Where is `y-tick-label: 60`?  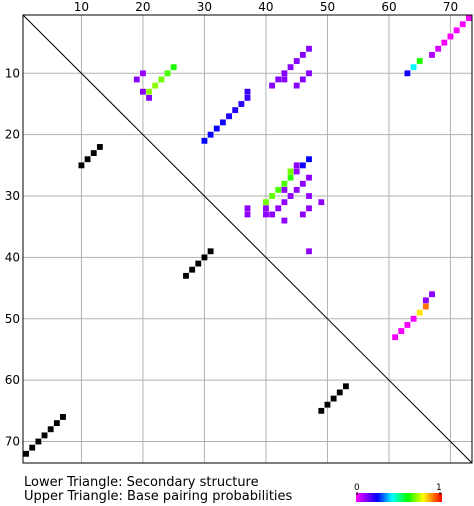
y-tick-label: 60 is located at coordinates (12, 380).